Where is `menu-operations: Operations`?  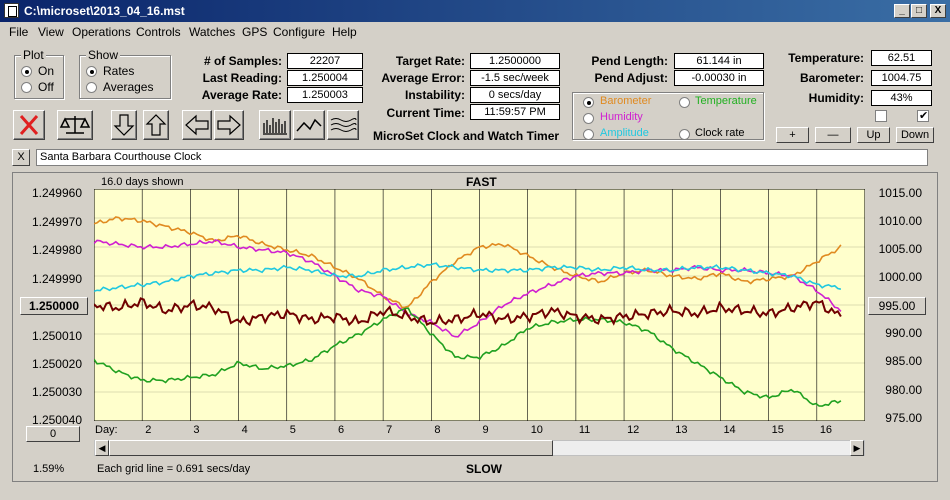
menu-operations: Operations is located at coordinates (101, 32).